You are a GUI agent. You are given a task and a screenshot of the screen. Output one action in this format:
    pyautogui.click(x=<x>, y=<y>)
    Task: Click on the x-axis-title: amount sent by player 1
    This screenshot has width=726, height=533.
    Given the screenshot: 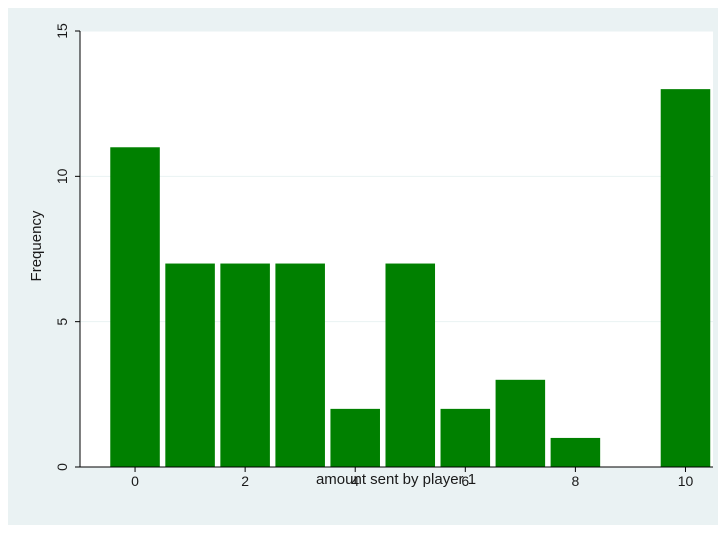 What is the action you would take?
    pyautogui.click(x=396, y=479)
    